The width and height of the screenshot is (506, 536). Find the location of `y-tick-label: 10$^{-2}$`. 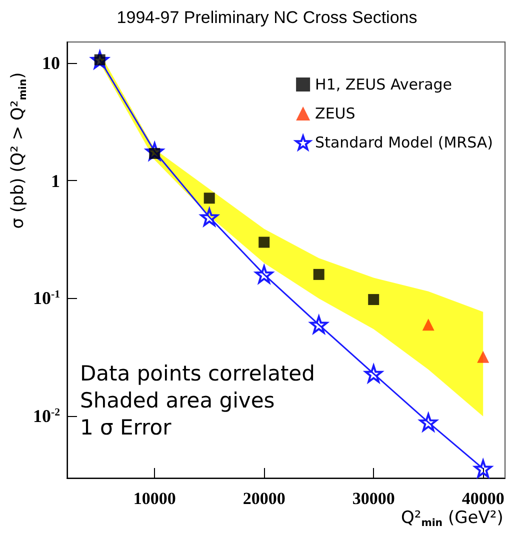

y-tick-label: 10$^{-2}$ is located at coordinates (46, 416).